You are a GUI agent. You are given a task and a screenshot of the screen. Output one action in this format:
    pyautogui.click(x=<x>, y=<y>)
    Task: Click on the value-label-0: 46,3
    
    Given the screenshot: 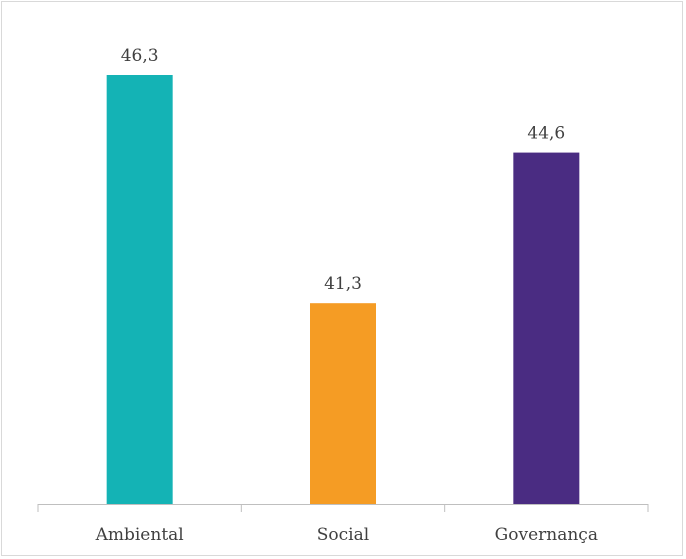 What is the action you would take?
    pyautogui.click(x=140, y=56)
    